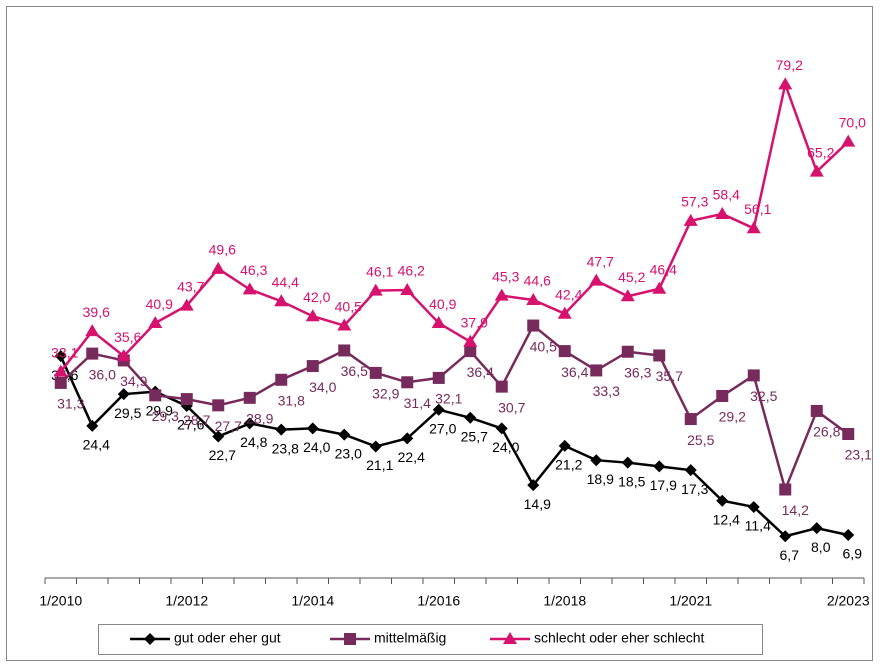 Image resolution: width=880 pixels, height=668 pixels. What do you see at coordinates (537, 504) in the screenshot?
I see `data-label: 14,9` at bounding box center [537, 504].